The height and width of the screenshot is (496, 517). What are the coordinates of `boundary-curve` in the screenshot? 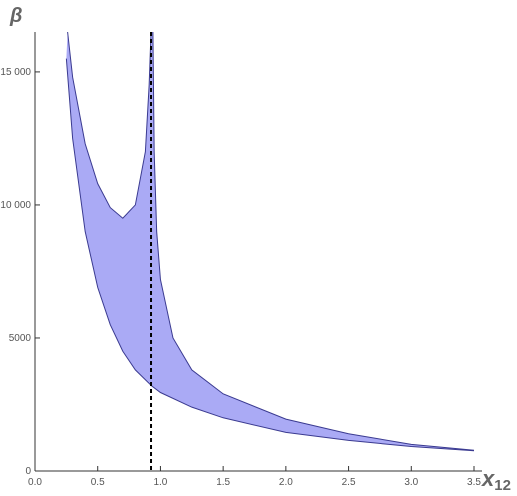 It's located at (109, 125).